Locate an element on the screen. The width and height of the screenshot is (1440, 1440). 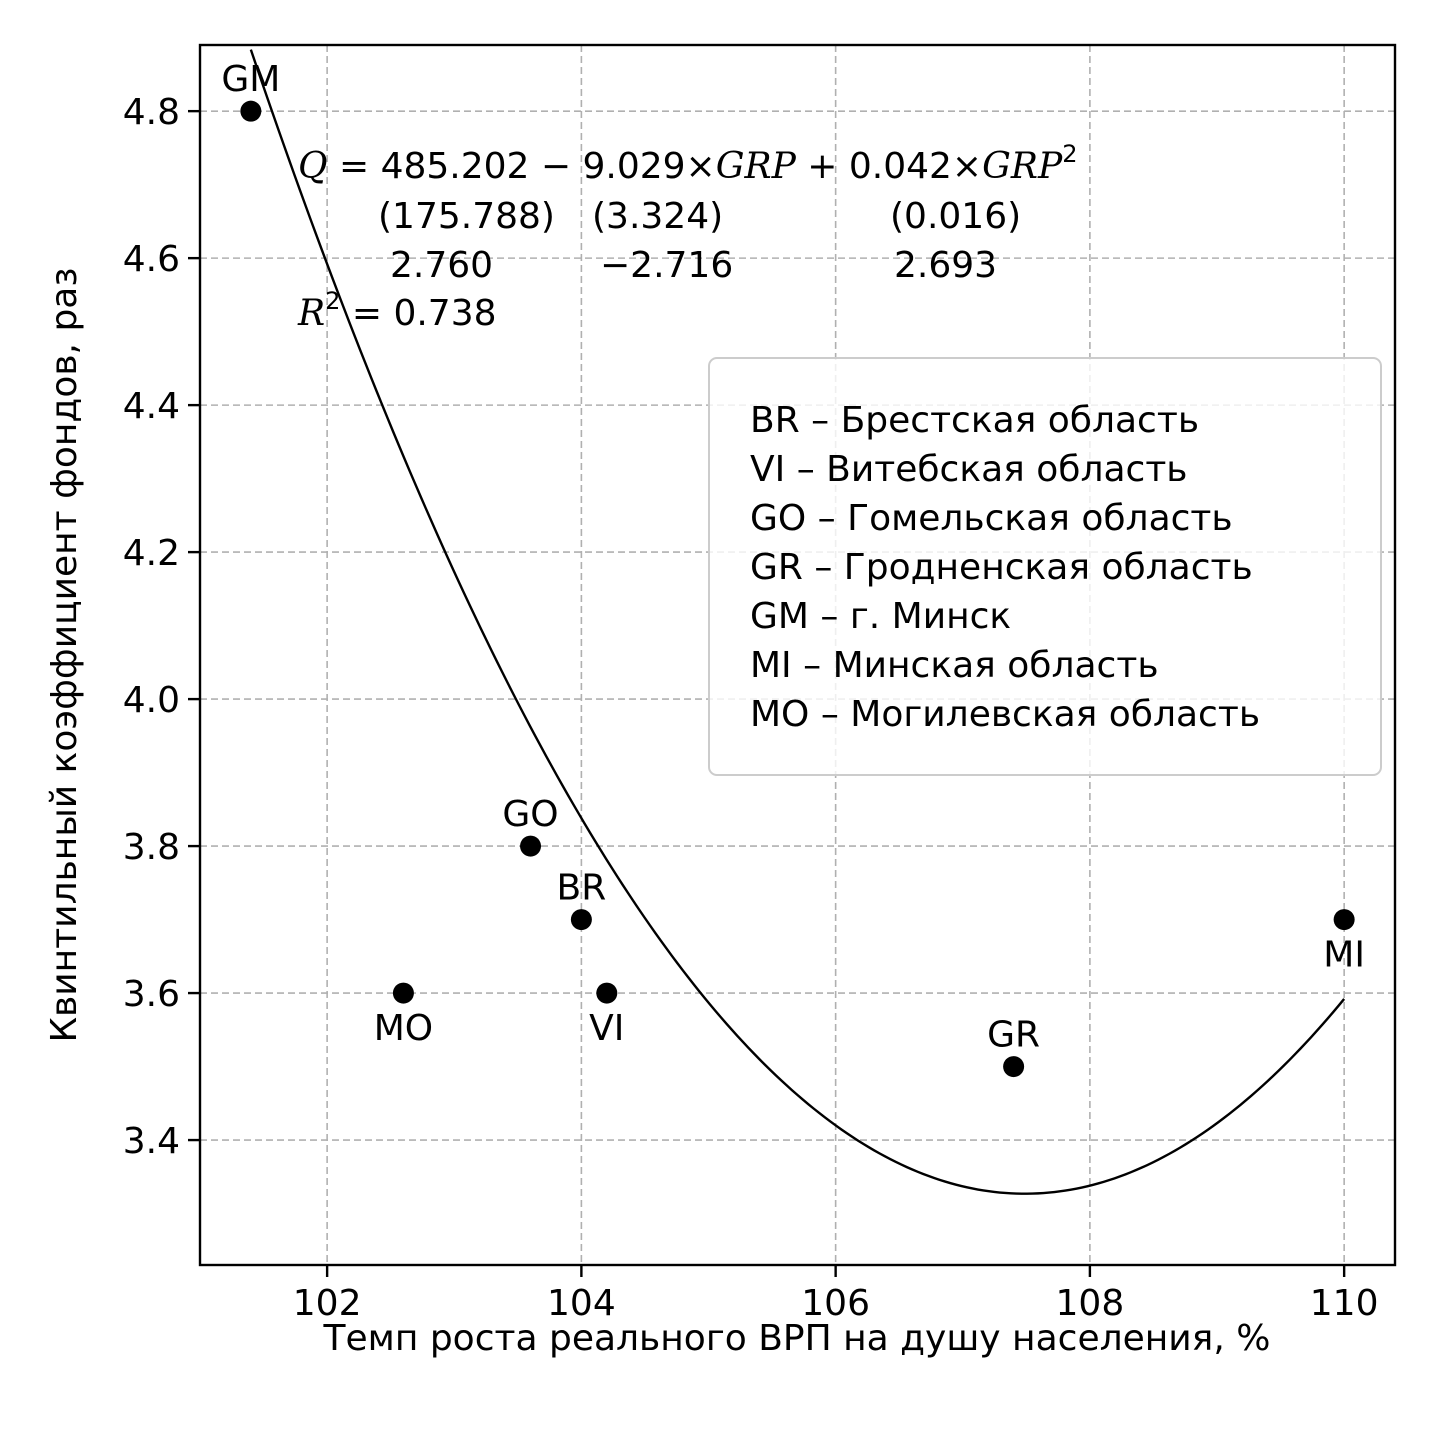
point-label-mo: MO is located at coordinates (403, 1028).